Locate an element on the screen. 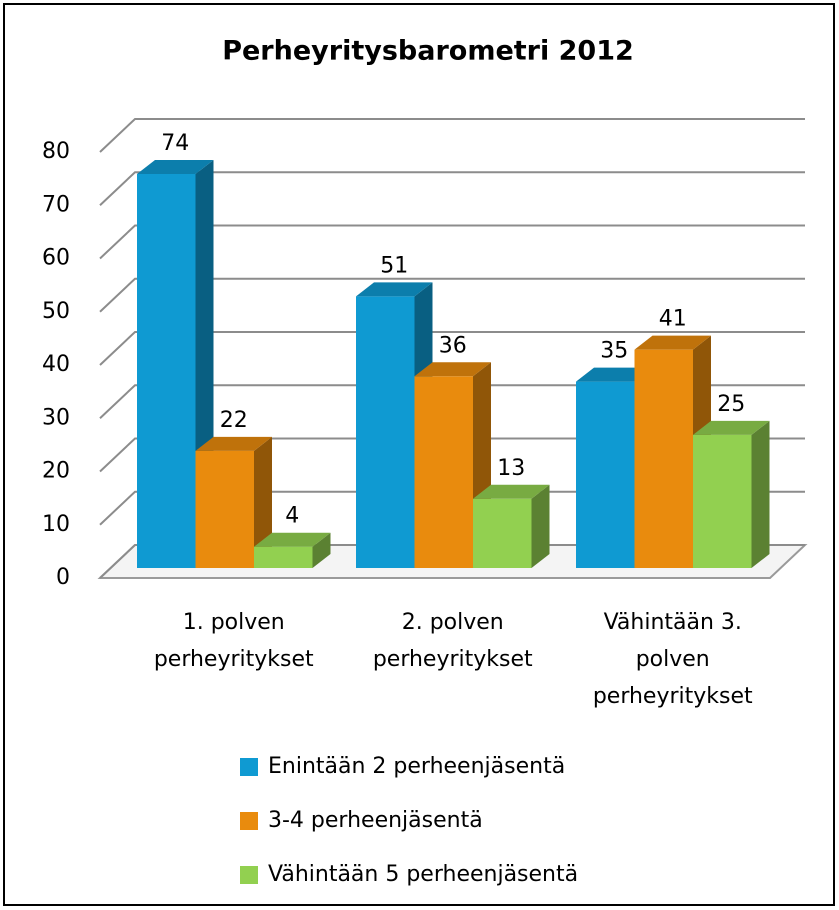  x-tick-label: Vähintään 3. polven perheyritykset is located at coordinates (673, 659).